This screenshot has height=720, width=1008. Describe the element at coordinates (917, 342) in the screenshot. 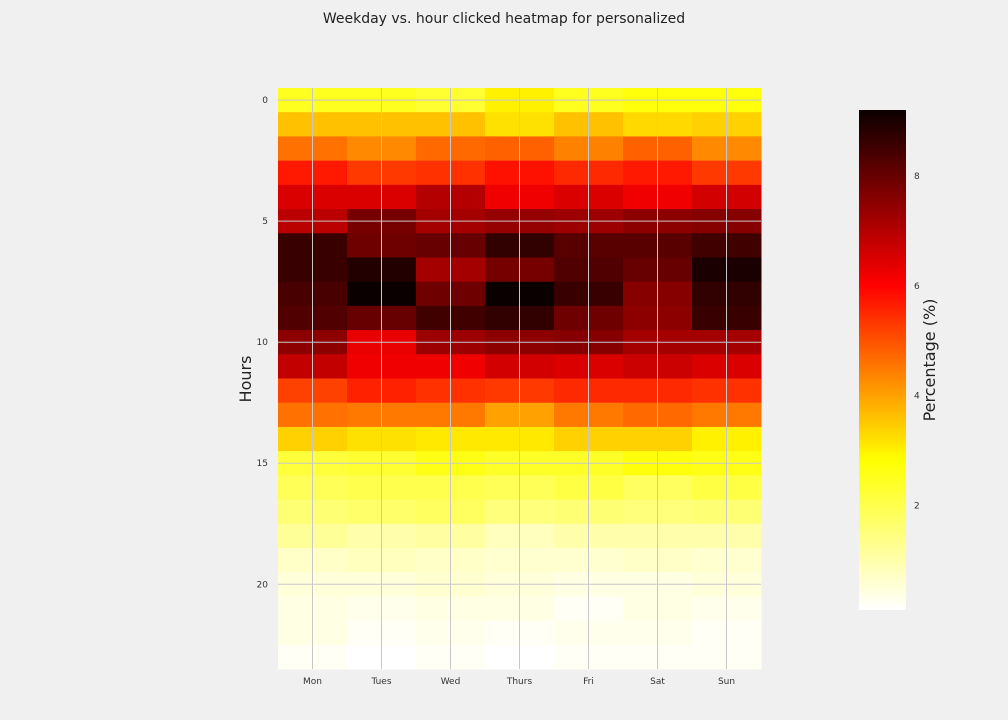

I see `colorbar-tick-labels: 2 4 6 8` at that location.